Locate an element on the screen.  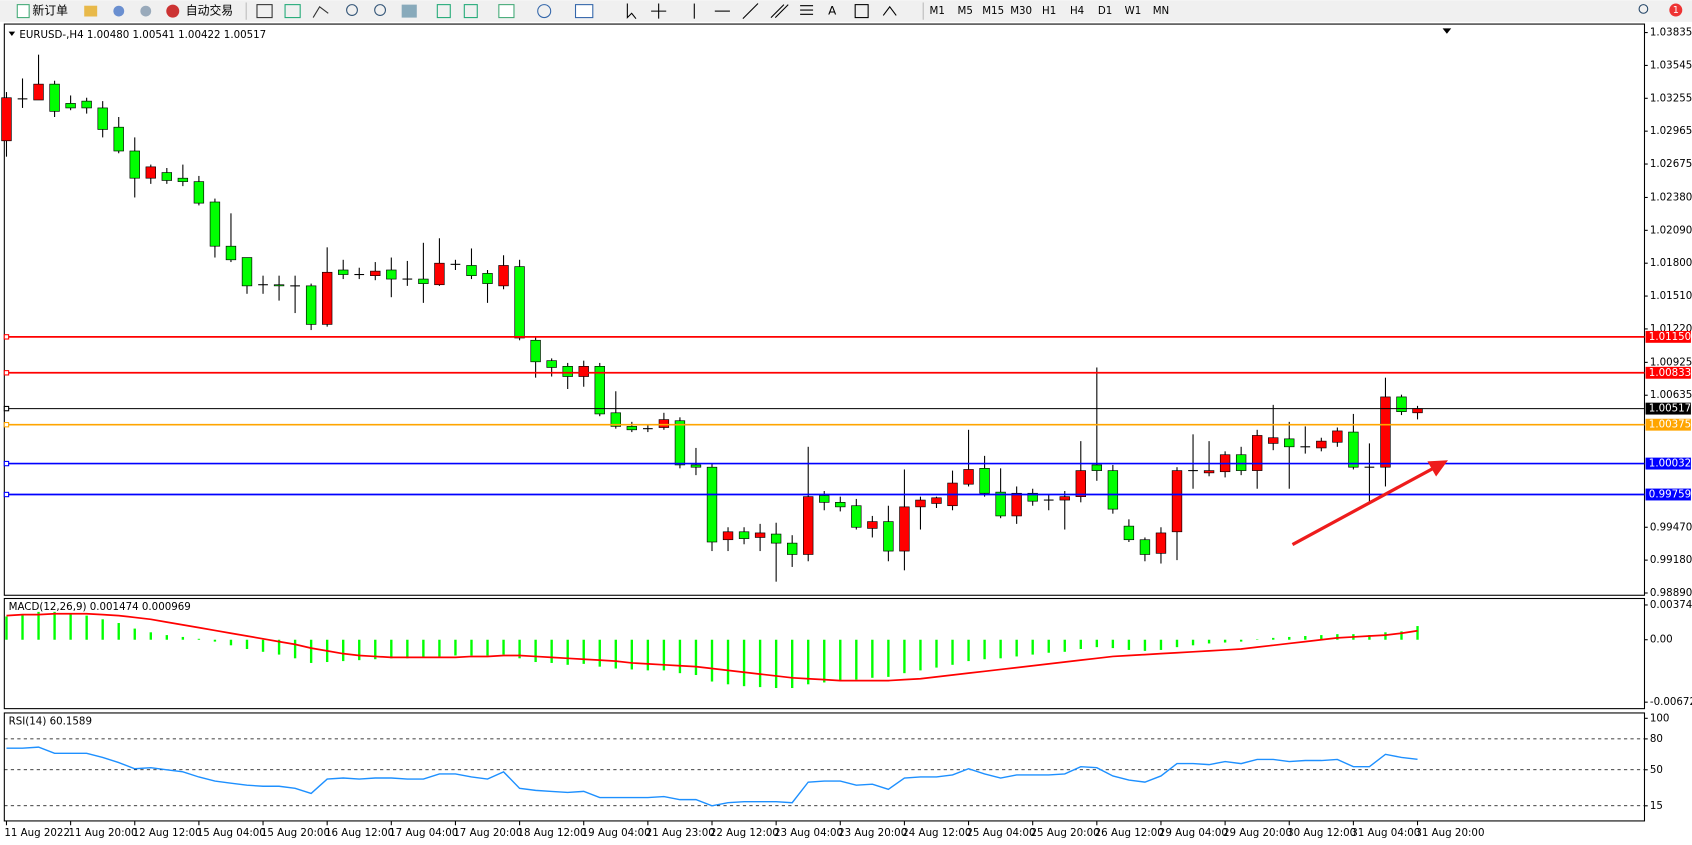
timeframe-button: D1 is located at coordinates (1105, 11).